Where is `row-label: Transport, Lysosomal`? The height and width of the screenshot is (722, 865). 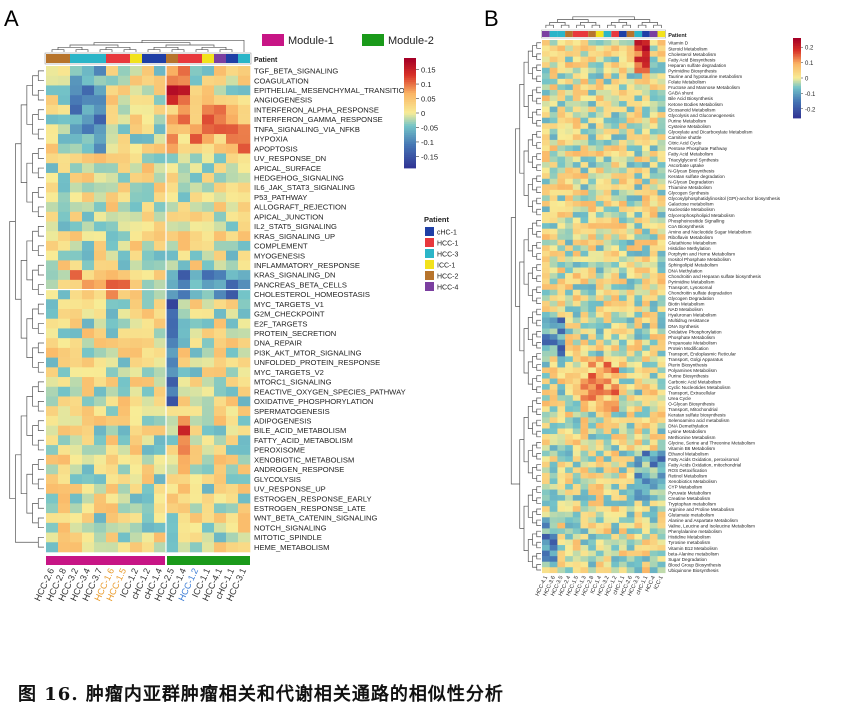
row-label: Transport, Lysosomal is located at coordinates (690, 287).